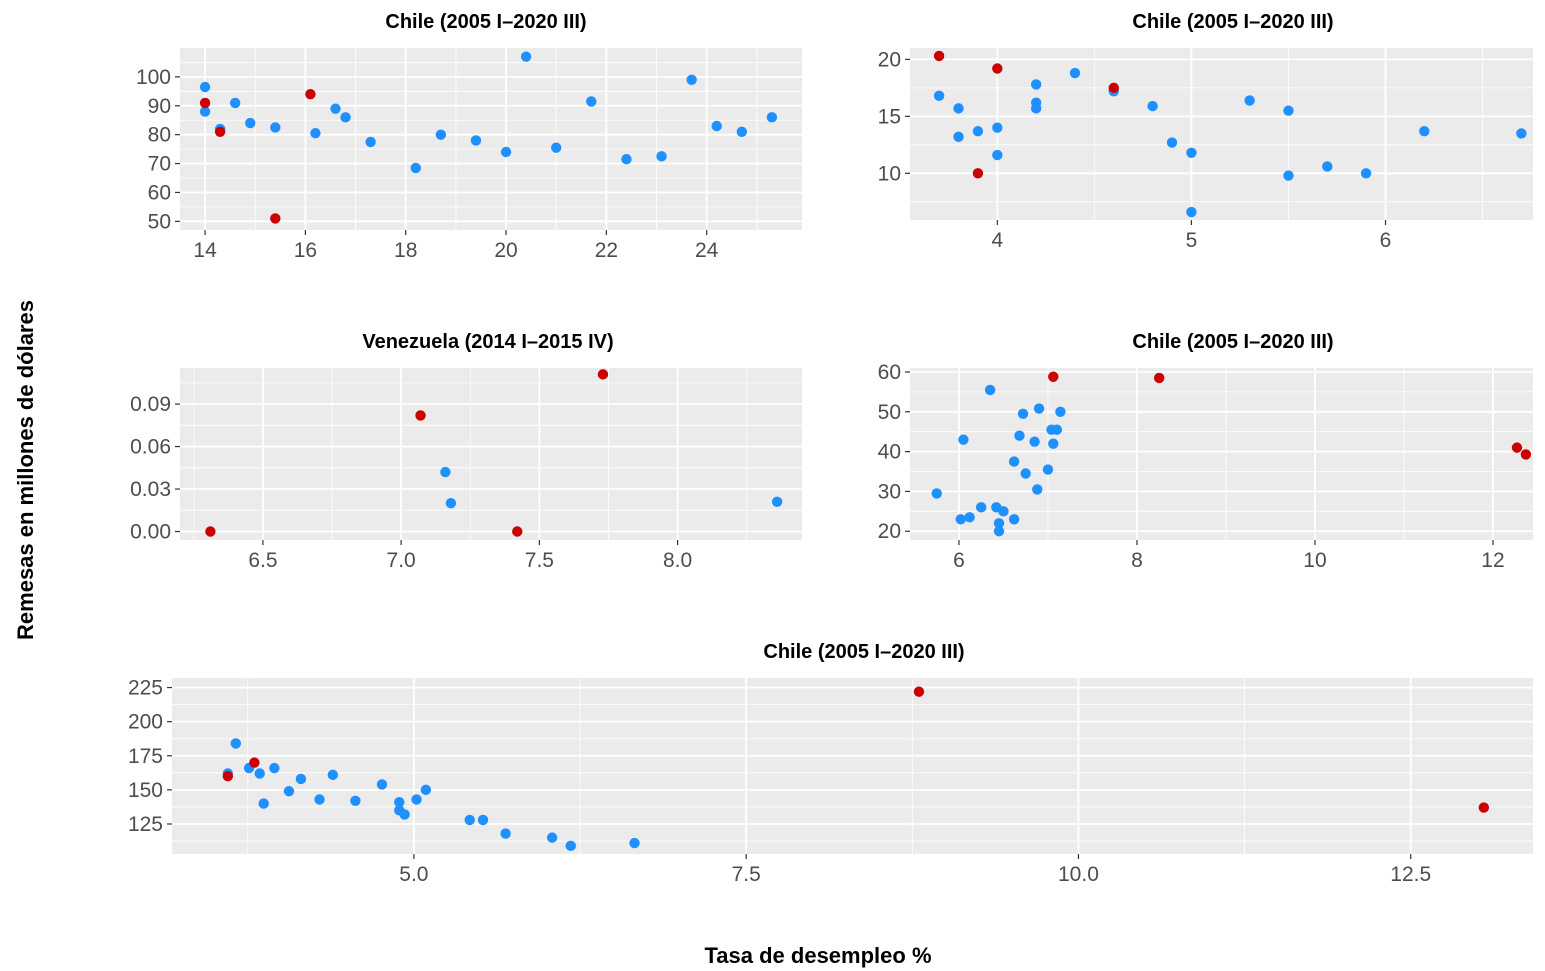  Describe the element at coordinates (413, 874) in the screenshot. I see `x-tick-label: 5.0` at that location.